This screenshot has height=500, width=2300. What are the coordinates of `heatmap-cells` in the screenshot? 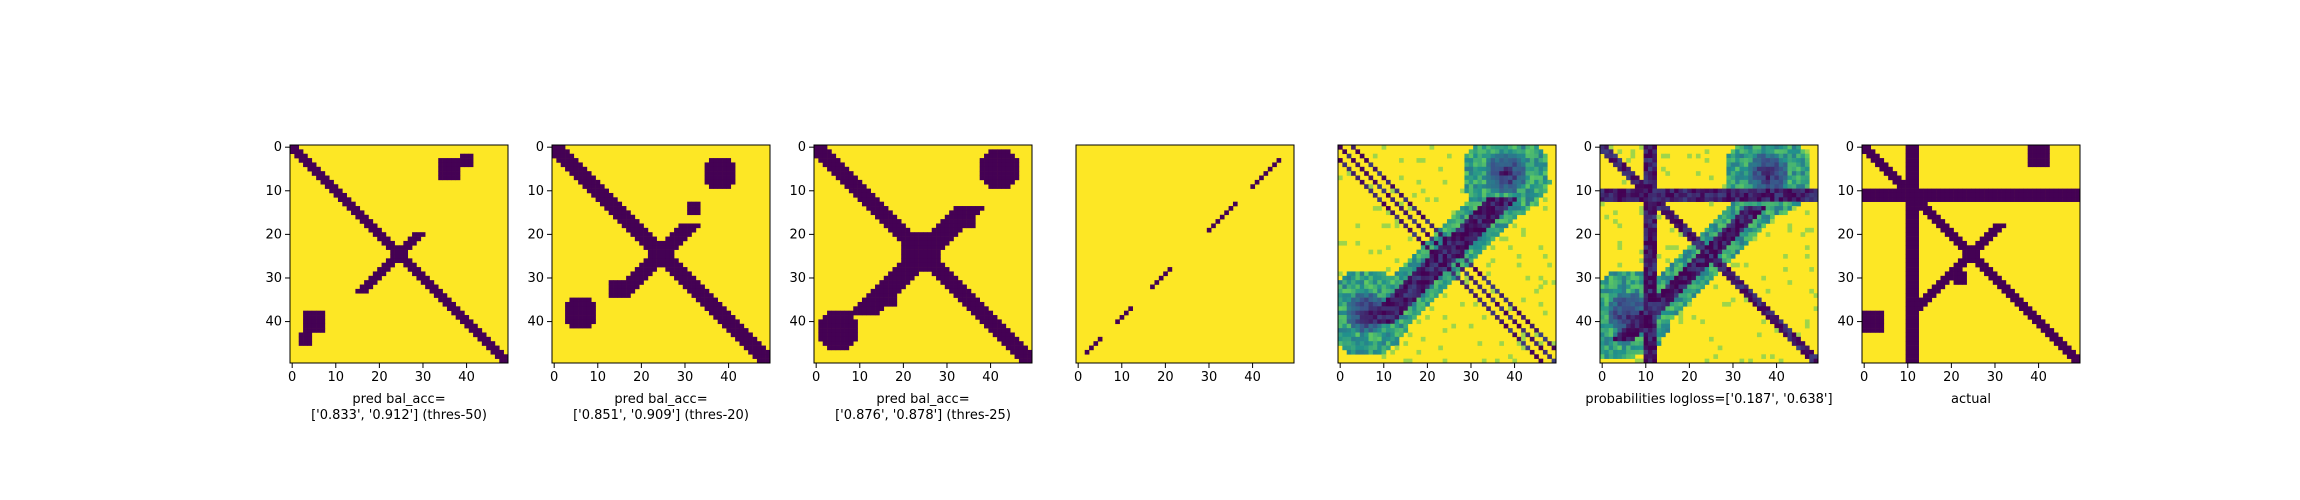 It's located at (661, 254).